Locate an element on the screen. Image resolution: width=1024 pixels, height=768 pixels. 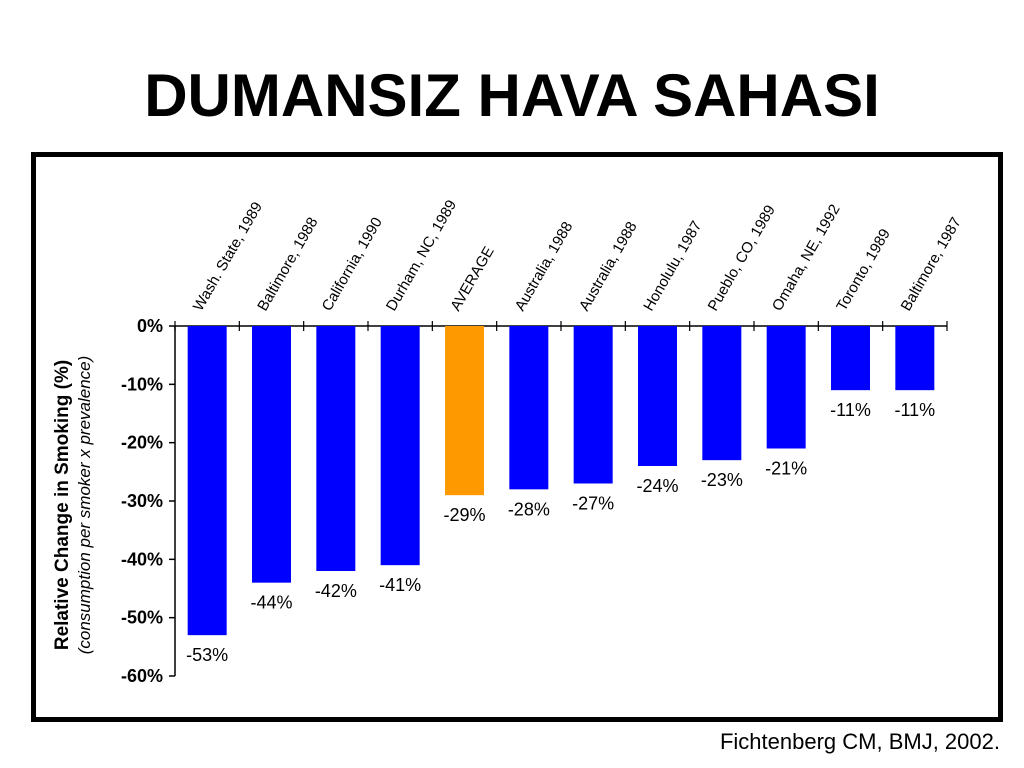
data-label: -41% is located at coordinates (400, 585).